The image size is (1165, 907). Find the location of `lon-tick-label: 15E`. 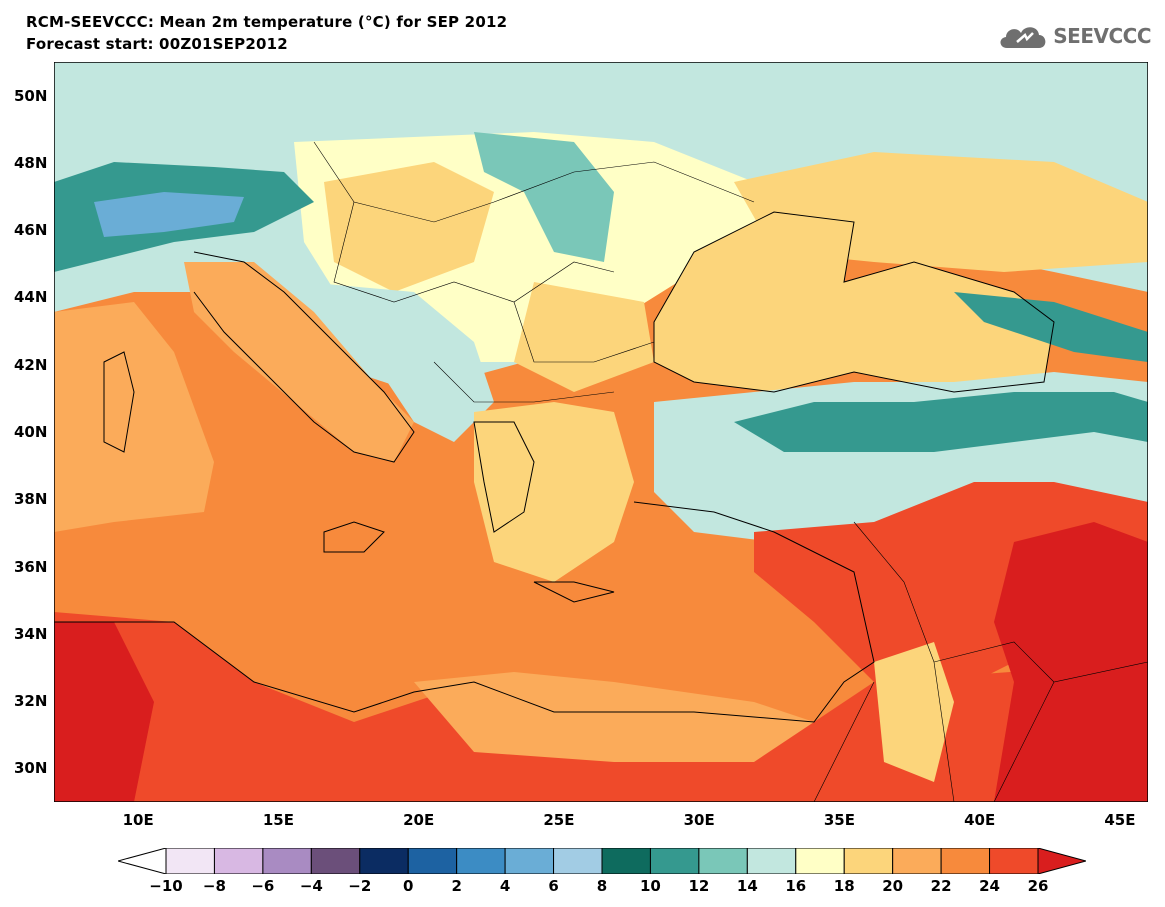

lon-tick-label: 15E is located at coordinates (278, 820).